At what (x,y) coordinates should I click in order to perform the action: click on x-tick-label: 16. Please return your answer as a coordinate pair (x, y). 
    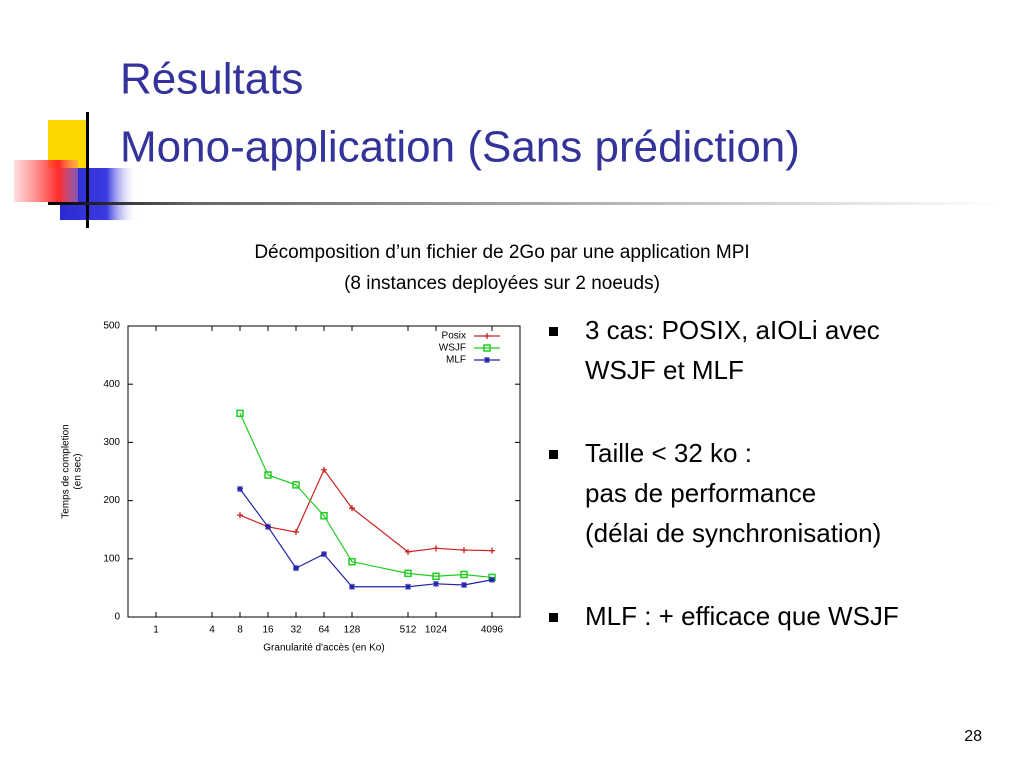
    Looking at the image, I should click on (268, 630).